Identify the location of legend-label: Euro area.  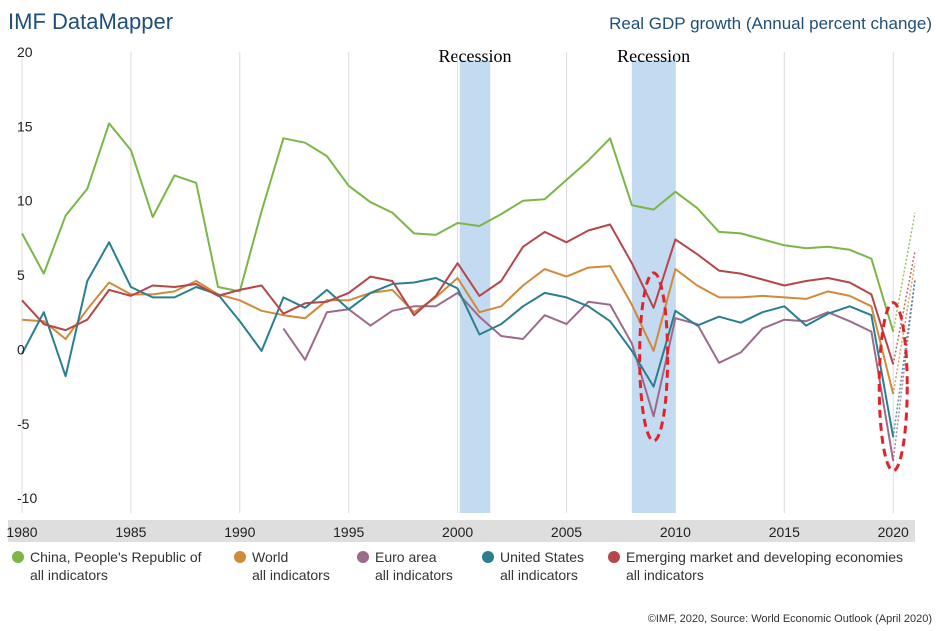
(406, 557).